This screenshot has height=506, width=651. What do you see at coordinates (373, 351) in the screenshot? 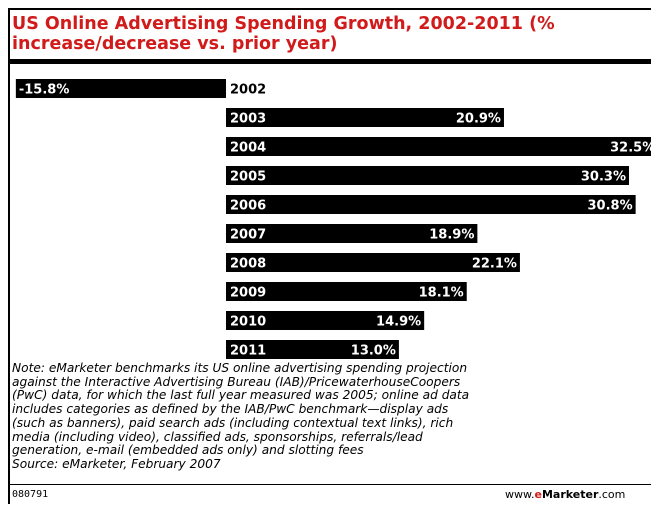
I see `value-label-2011: 13.0%` at bounding box center [373, 351].